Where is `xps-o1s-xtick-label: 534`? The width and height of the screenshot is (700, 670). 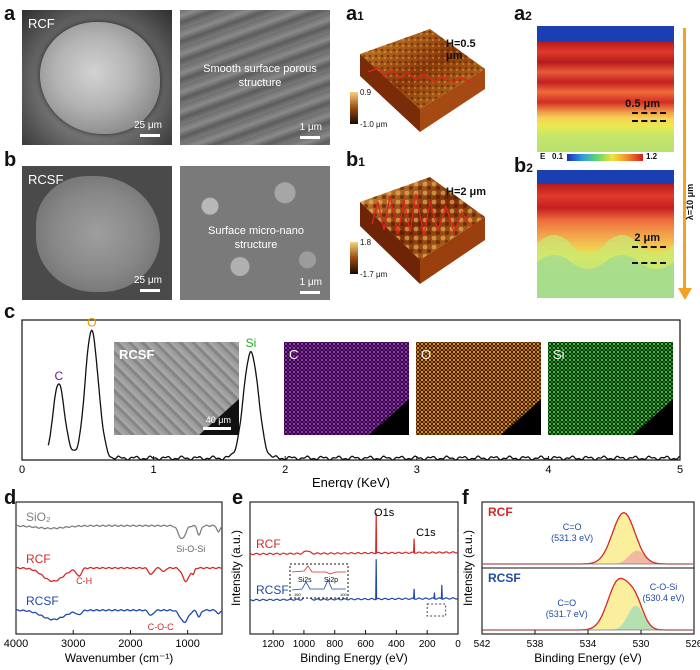 xps-o1s-xtick-label: 534 is located at coordinates (588, 644).